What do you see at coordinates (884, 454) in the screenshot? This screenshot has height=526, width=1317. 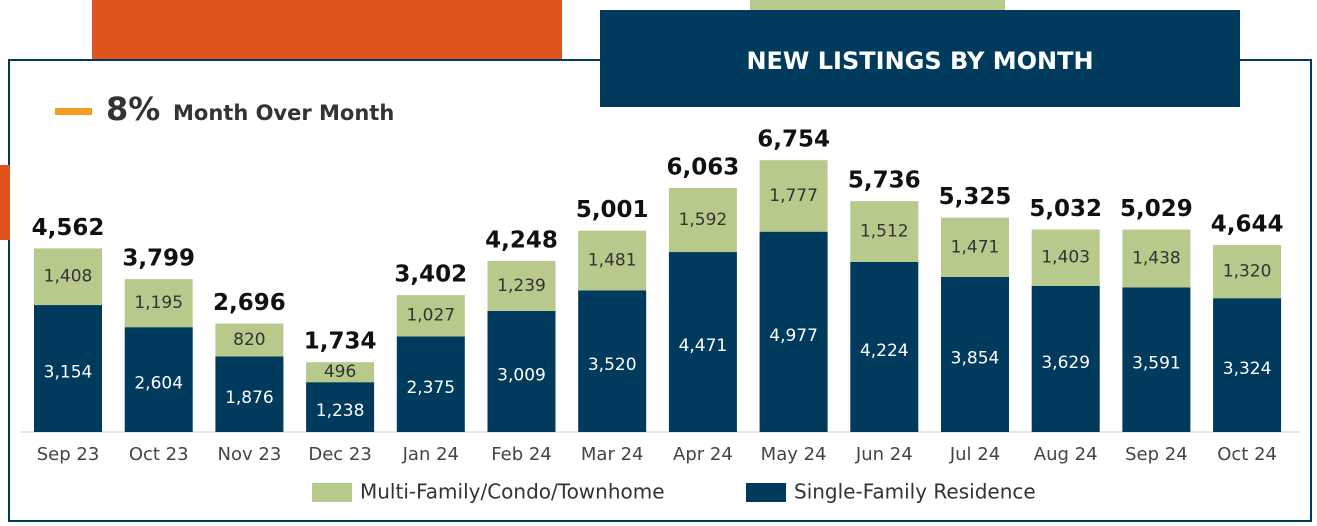 I see `x-tick-label: Jun 24` at bounding box center [884, 454].